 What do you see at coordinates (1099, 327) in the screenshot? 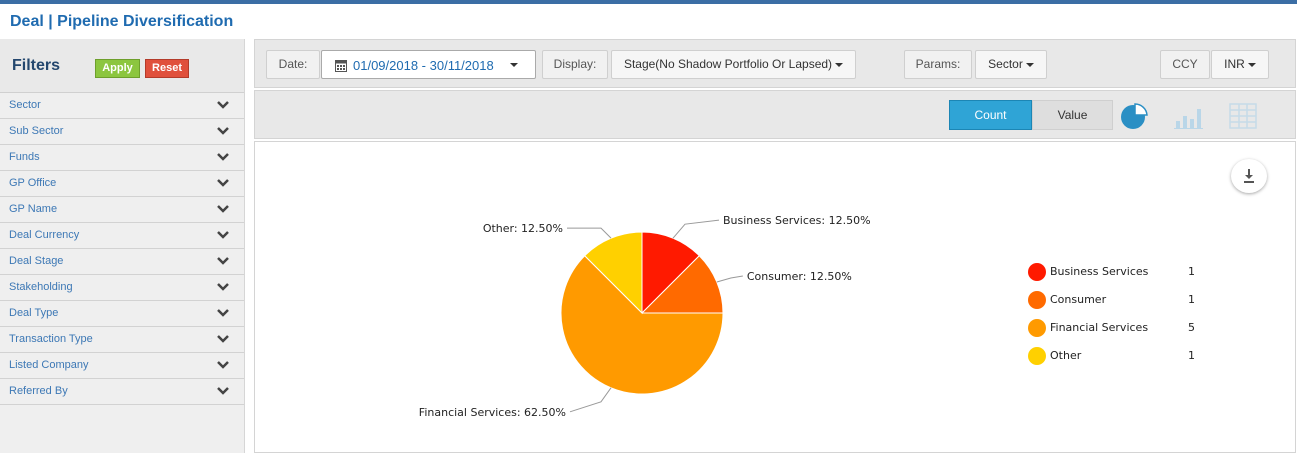
I see `legend-label: Financial Services` at bounding box center [1099, 327].